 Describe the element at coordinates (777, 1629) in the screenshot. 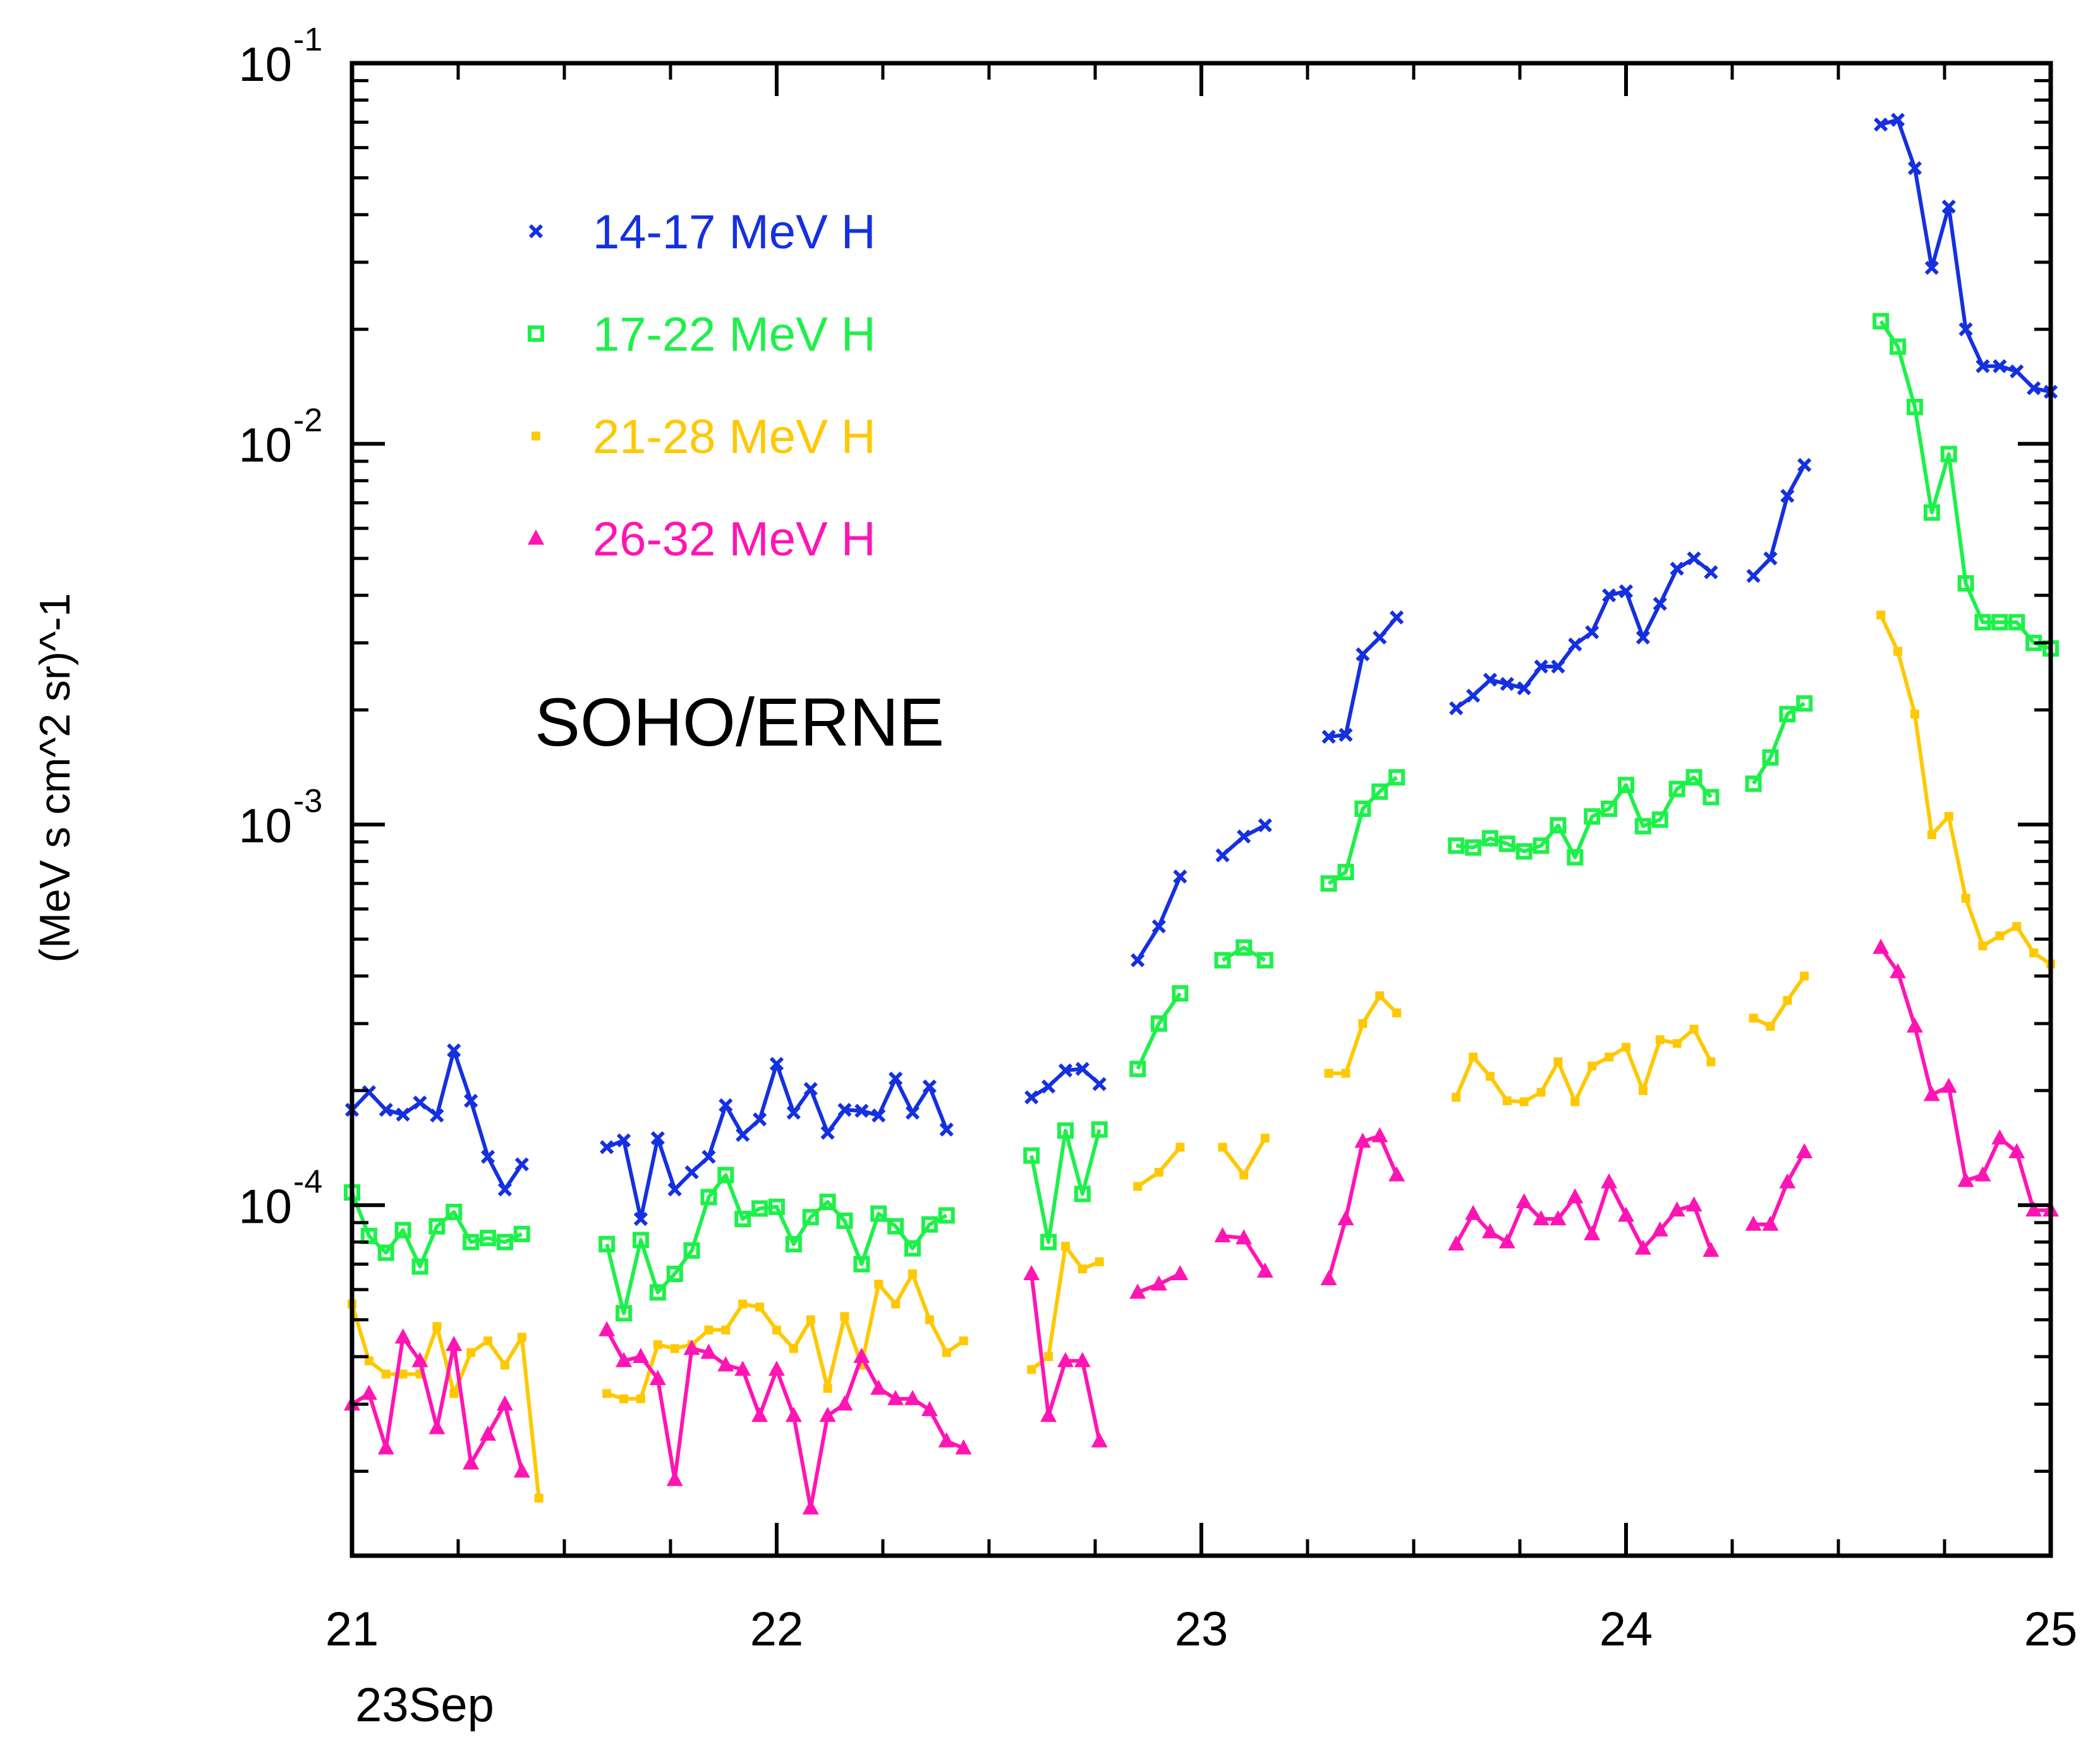

I see `x-tick-label: 22` at that location.